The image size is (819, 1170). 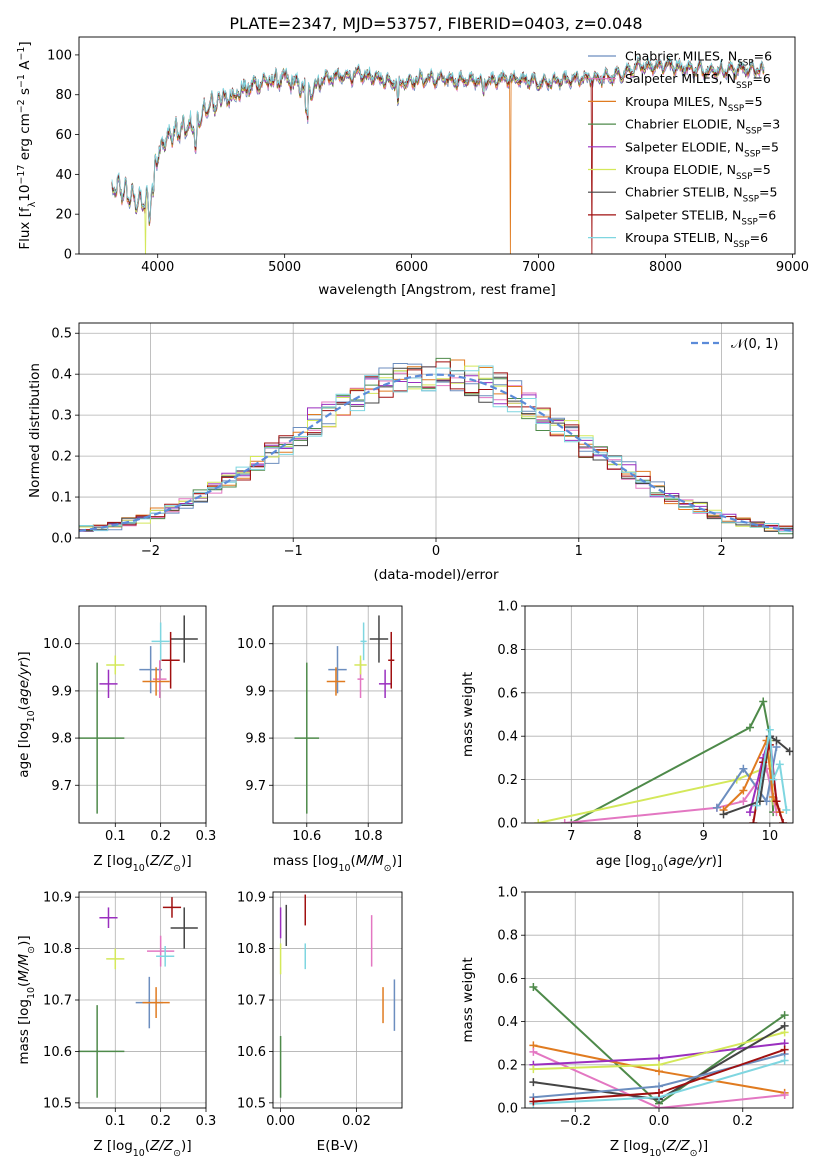 I want to click on y-axis-label: mass [log10(M/M⊙)], so click(x=26, y=999).